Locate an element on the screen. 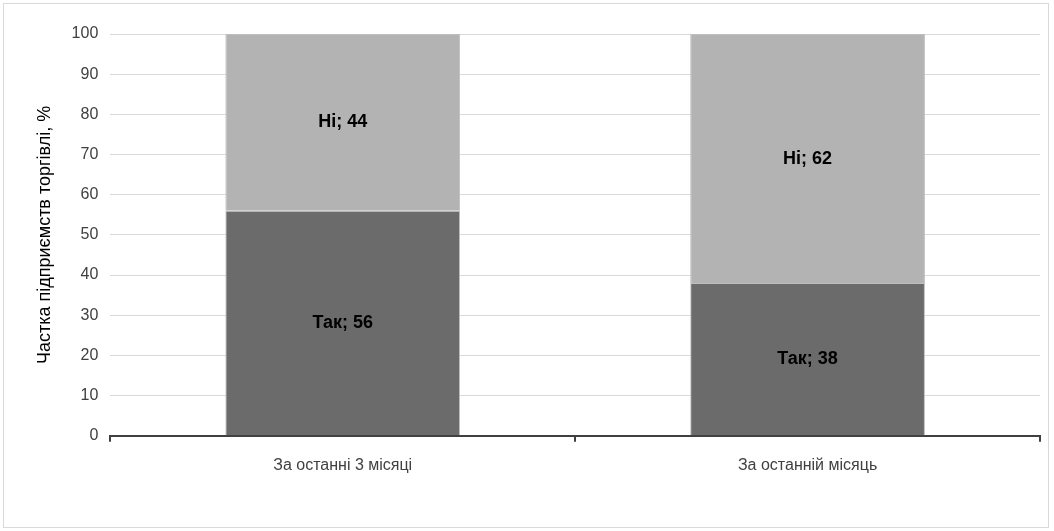  y-tick-label: 30 is located at coordinates (89, 314).